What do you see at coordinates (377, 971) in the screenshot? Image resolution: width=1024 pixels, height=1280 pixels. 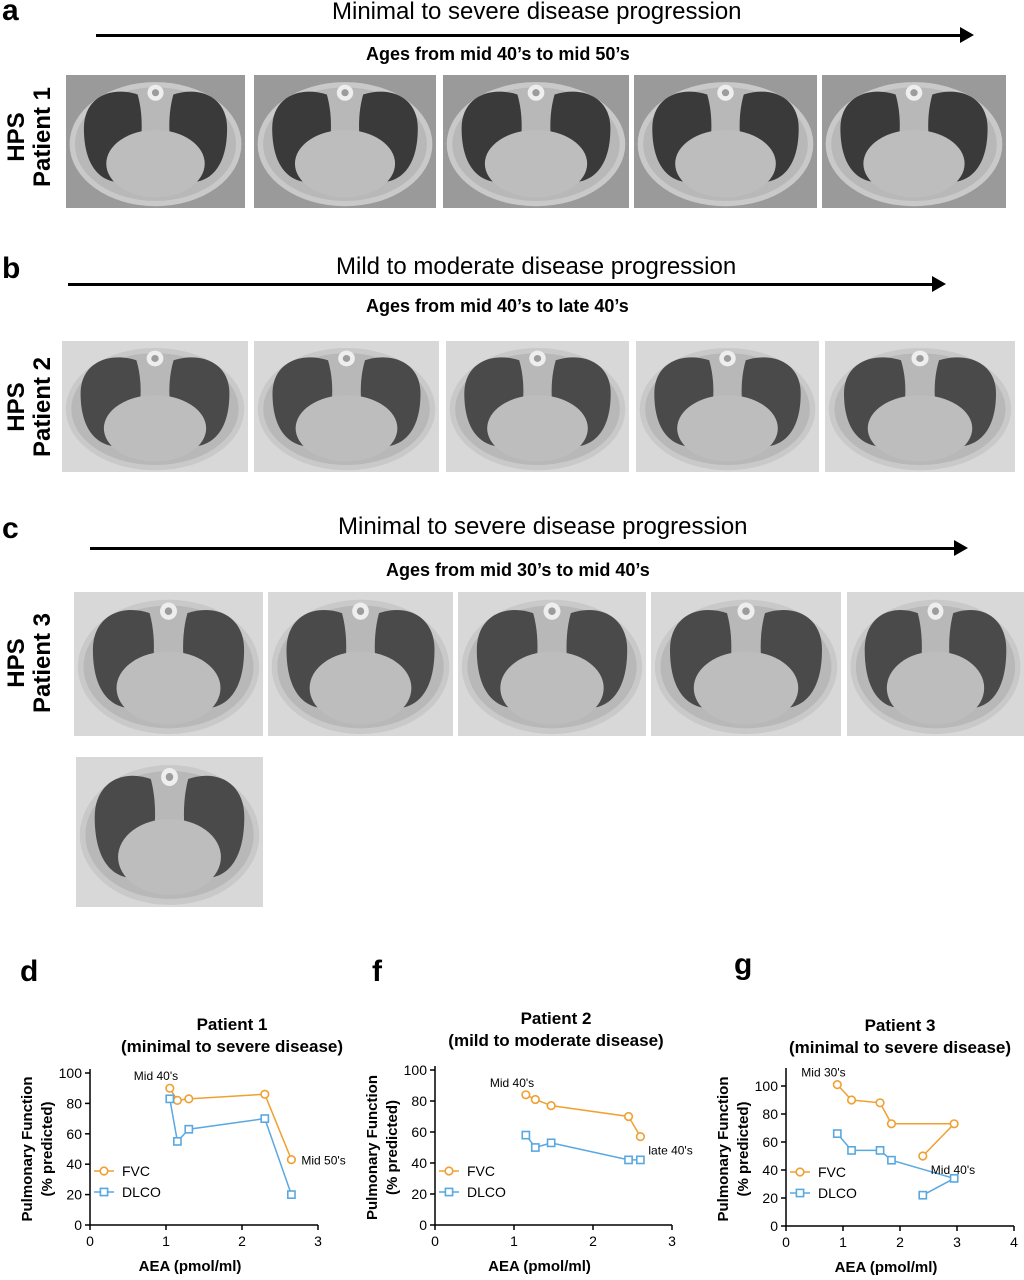 I see `panel-label-f: f` at bounding box center [377, 971].